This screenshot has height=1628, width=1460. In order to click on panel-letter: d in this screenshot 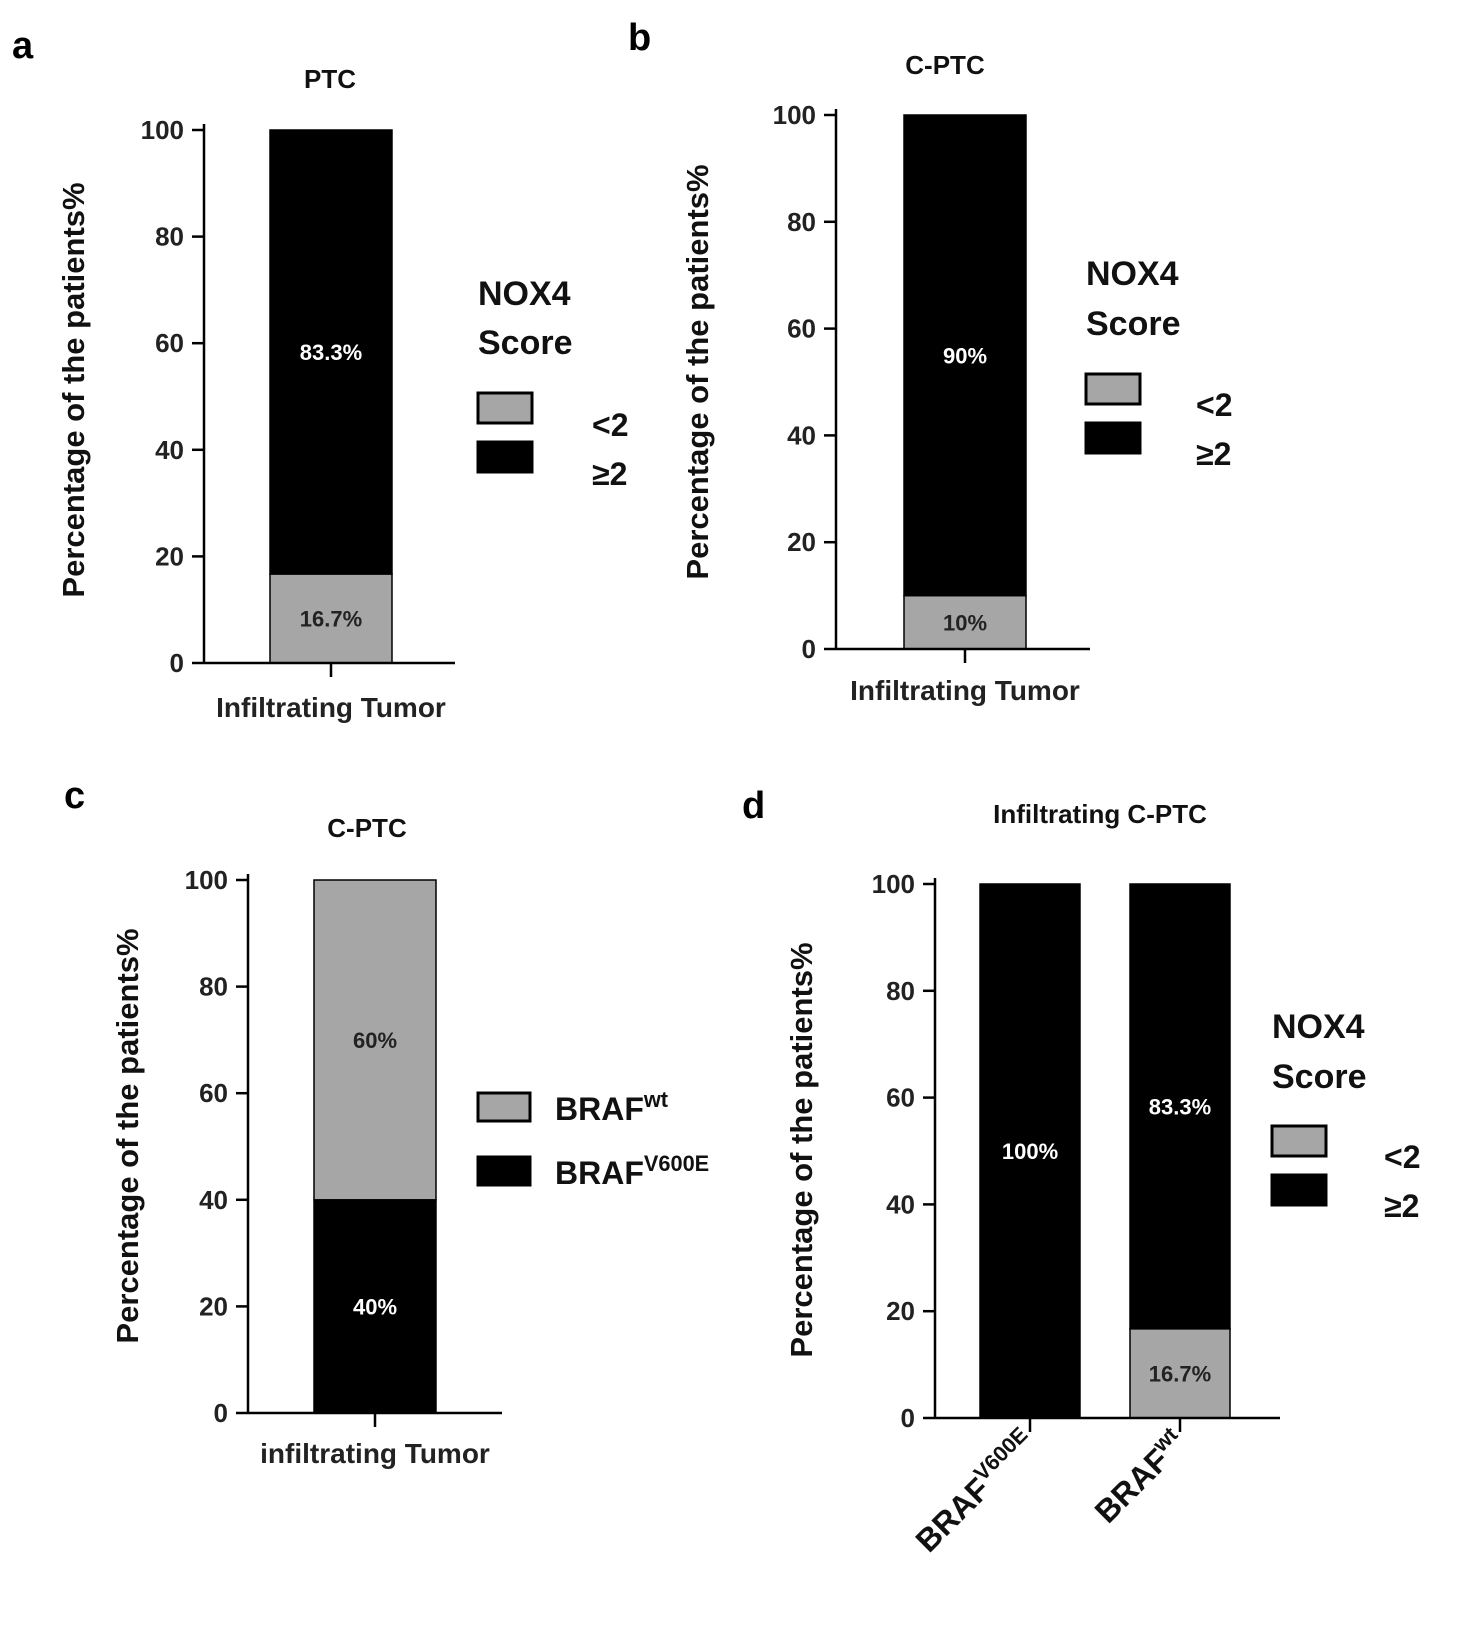, I will do `click(753, 806)`.